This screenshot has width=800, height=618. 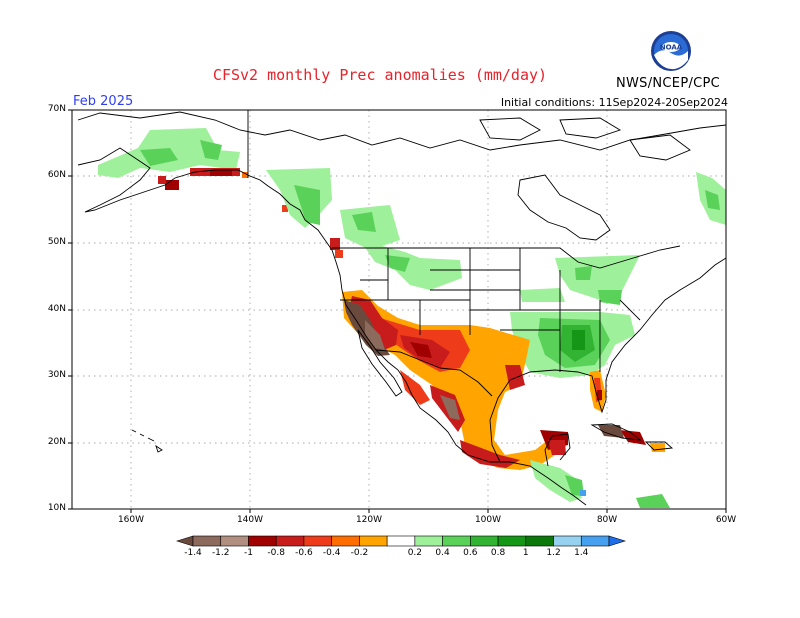 I want to click on colorbar-swatches, so click(x=401, y=541).